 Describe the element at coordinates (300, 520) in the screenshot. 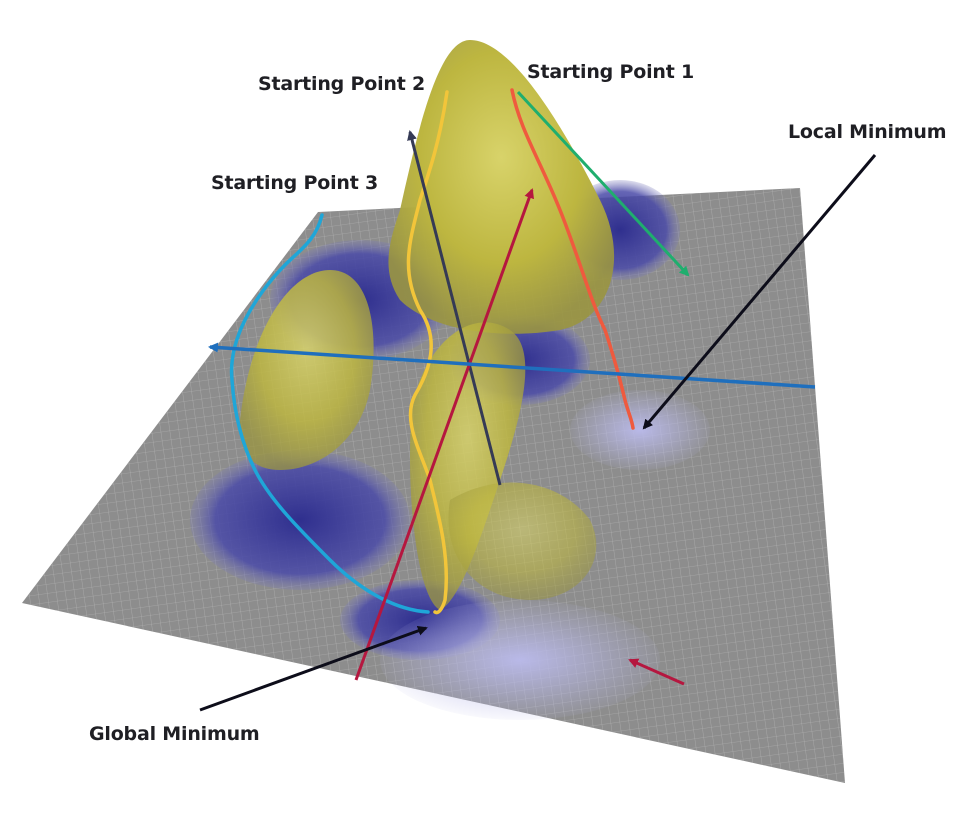

I see `valley-left-lower` at that location.